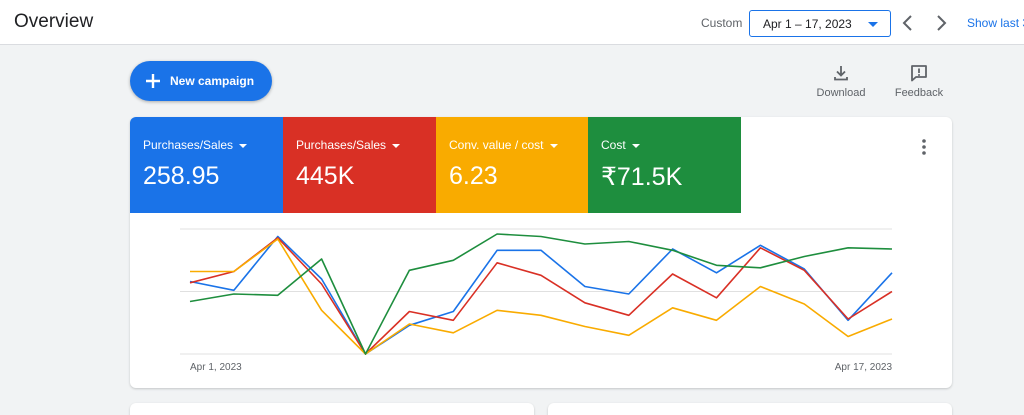 The height and width of the screenshot is (415, 1024). Describe the element at coordinates (473, 176) in the screenshot. I see `metric-value: 6.23` at that location.